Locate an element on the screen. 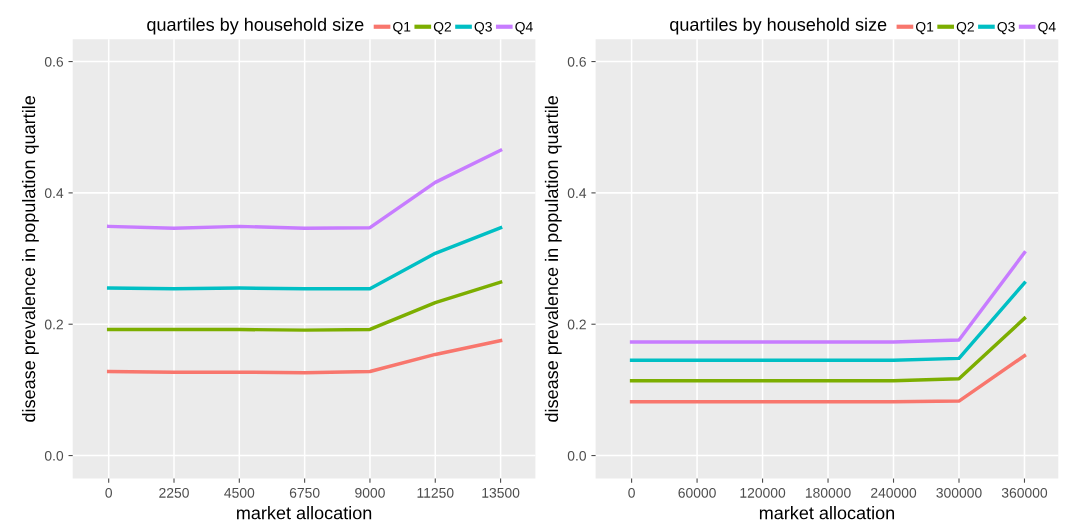 The height and width of the screenshot is (523, 1069). x-tick-label: 11250 is located at coordinates (435, 492).